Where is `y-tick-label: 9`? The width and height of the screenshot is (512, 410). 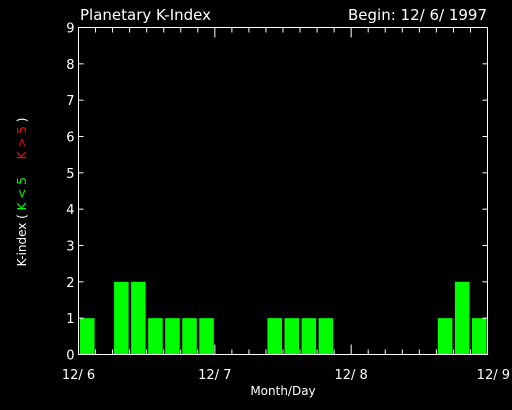
y-tick-label: 9 is located at coordinates (70, 29).